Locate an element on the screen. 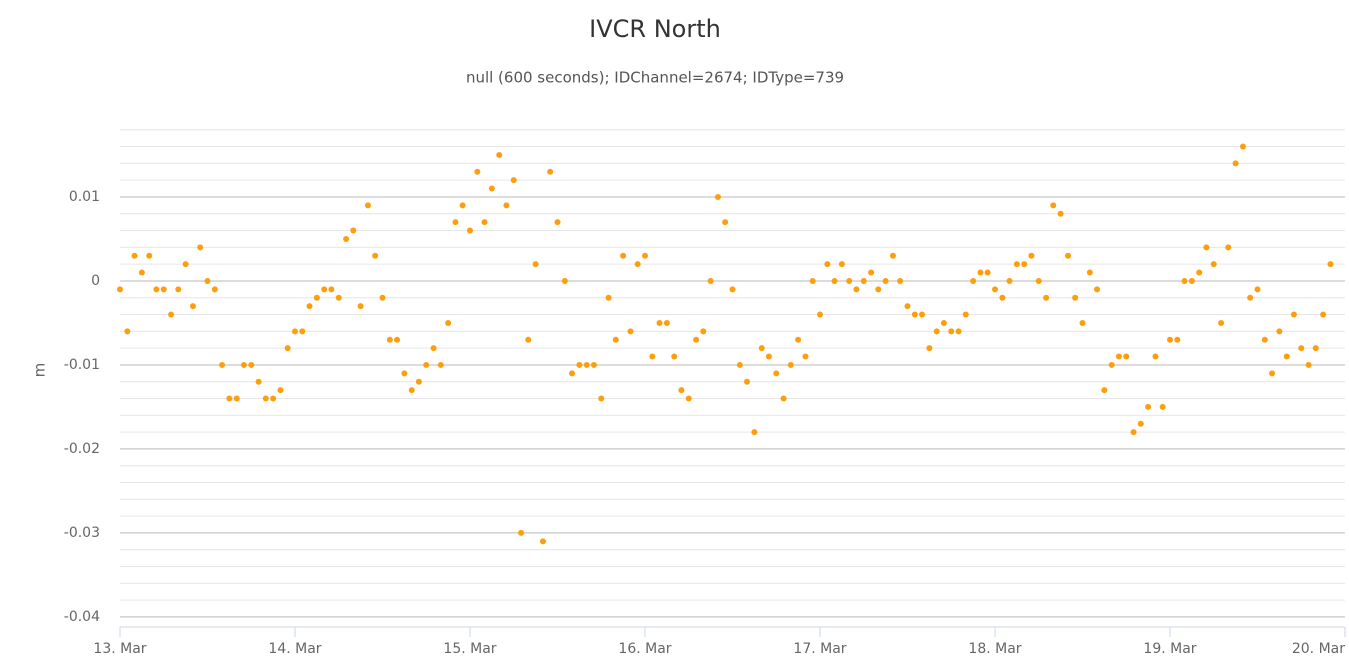 This screenshot has height=662, width=1349. x-tick-label: 15. Mar is located at coordinates (469, 649).